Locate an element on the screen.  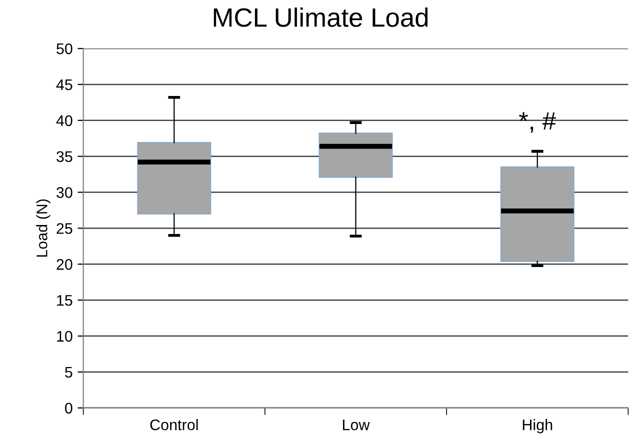
y-tick-label: 50 is located at coordinates (64, 48).